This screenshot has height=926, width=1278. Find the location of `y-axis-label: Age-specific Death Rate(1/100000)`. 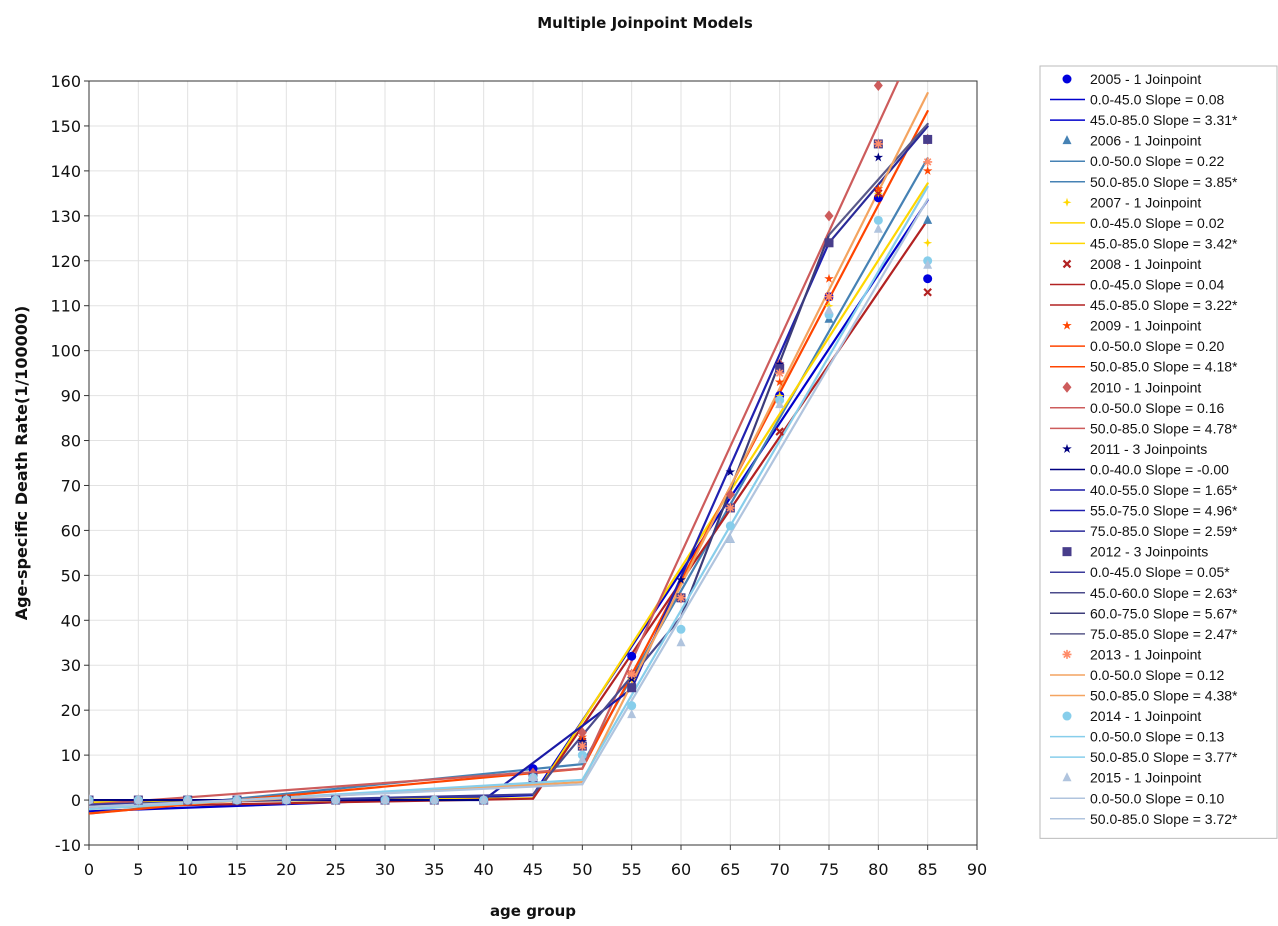

y-axis-label: Age-specific Death Rate(1/100000) is located at coordinates (21, 463).